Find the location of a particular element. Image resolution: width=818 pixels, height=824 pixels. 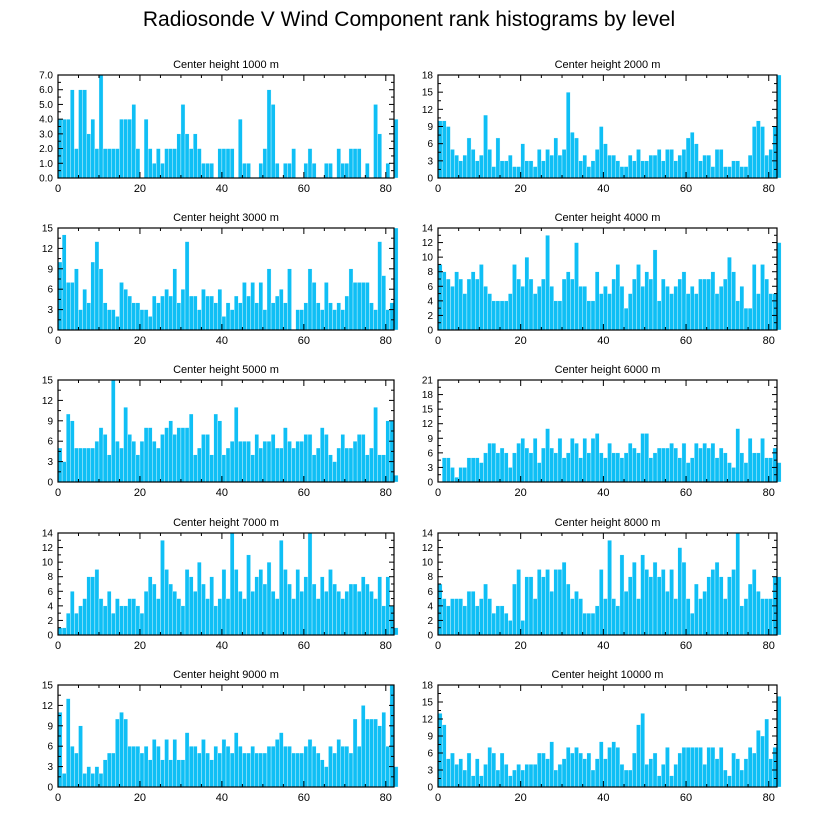

y-tick-label: 15 is located at coordinates (48, 381).